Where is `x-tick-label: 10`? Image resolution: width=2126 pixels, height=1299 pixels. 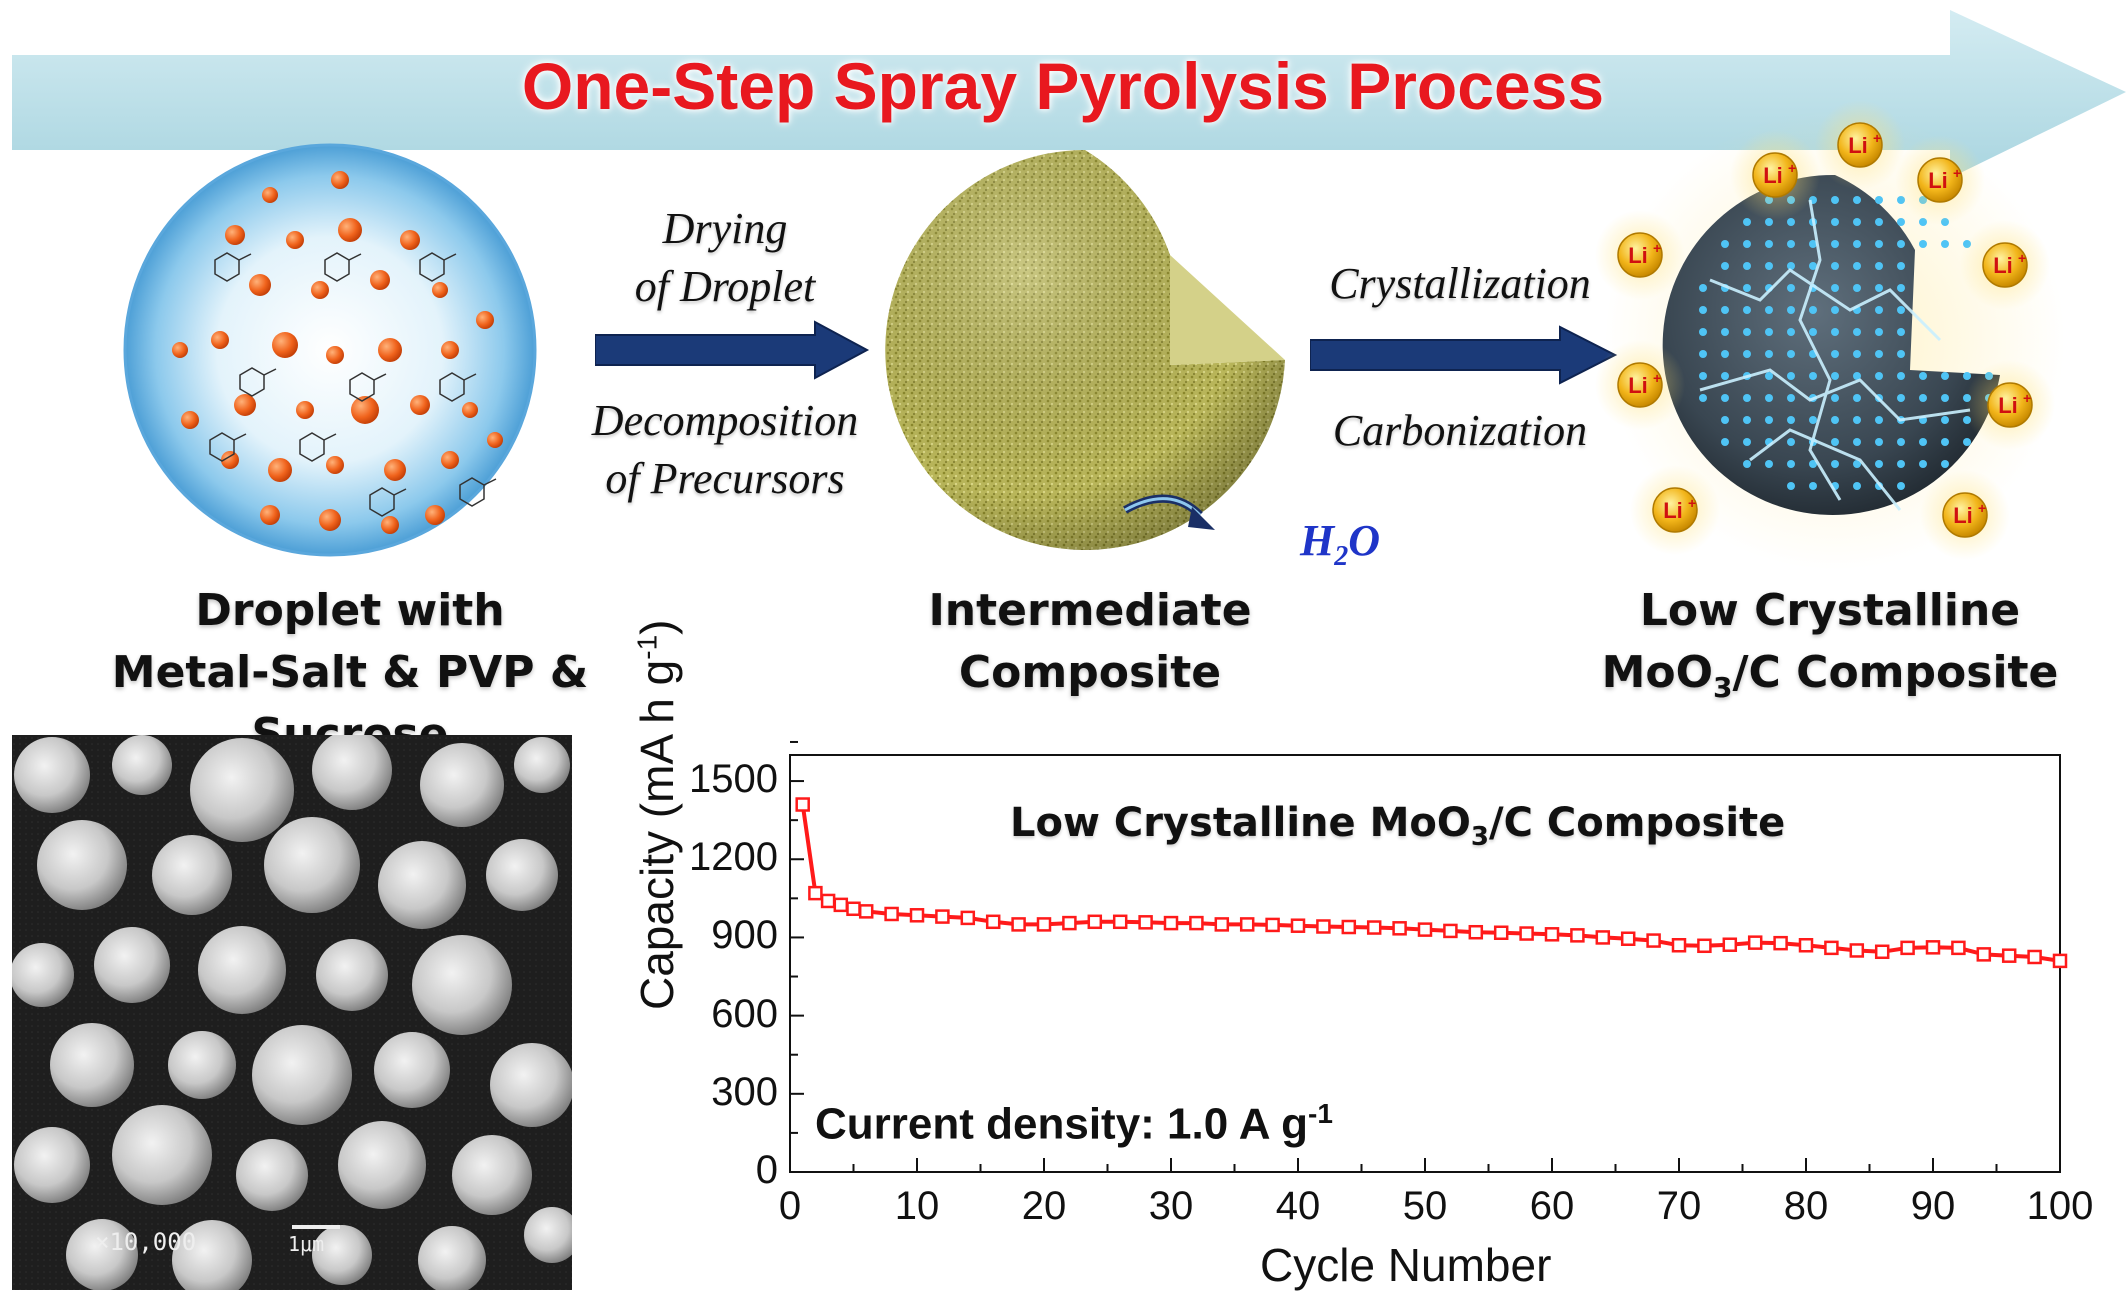 x-tick-label: 10 is located at coordinates (917, 1206).